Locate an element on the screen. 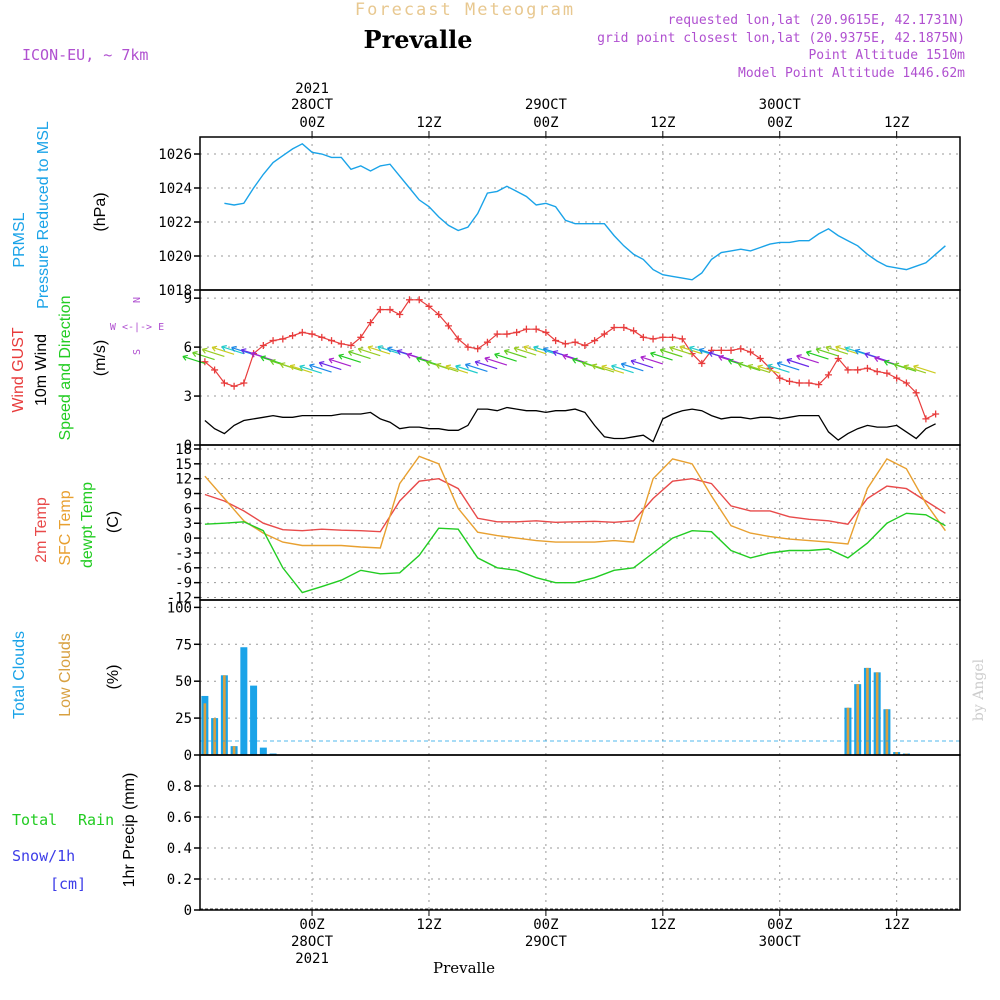 The image size is (1000, 1000). credit-label: by Angel is located at coordinates (979, 689).